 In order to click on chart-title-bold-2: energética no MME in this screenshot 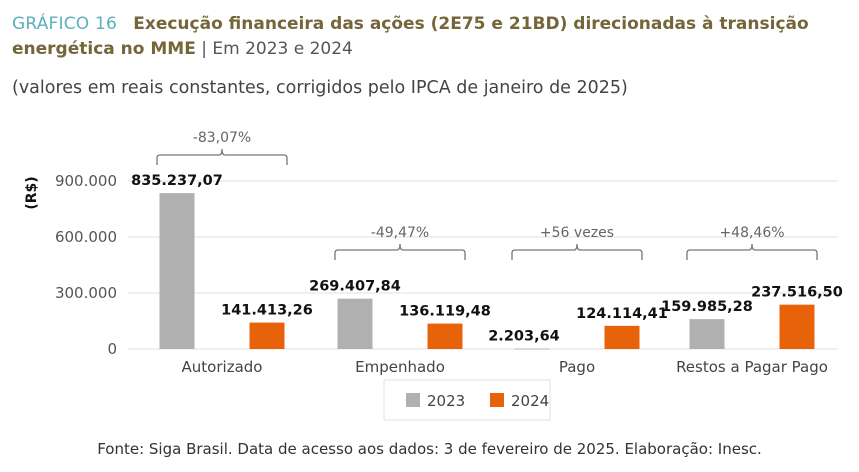, I will do `click(104, 49)`.